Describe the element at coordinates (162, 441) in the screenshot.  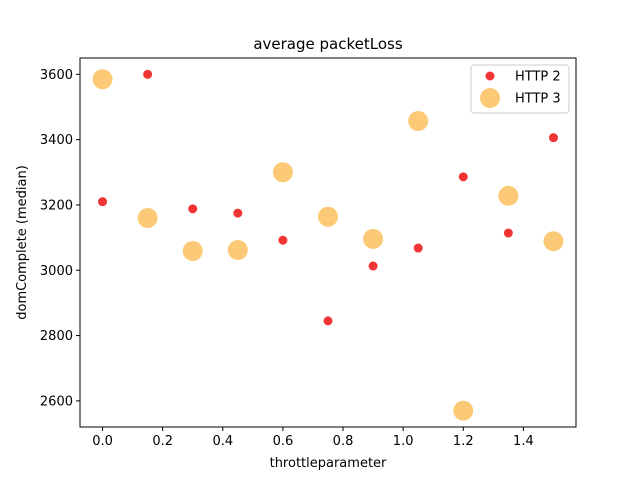
I see `x-tick-label: 0.2` at that location.